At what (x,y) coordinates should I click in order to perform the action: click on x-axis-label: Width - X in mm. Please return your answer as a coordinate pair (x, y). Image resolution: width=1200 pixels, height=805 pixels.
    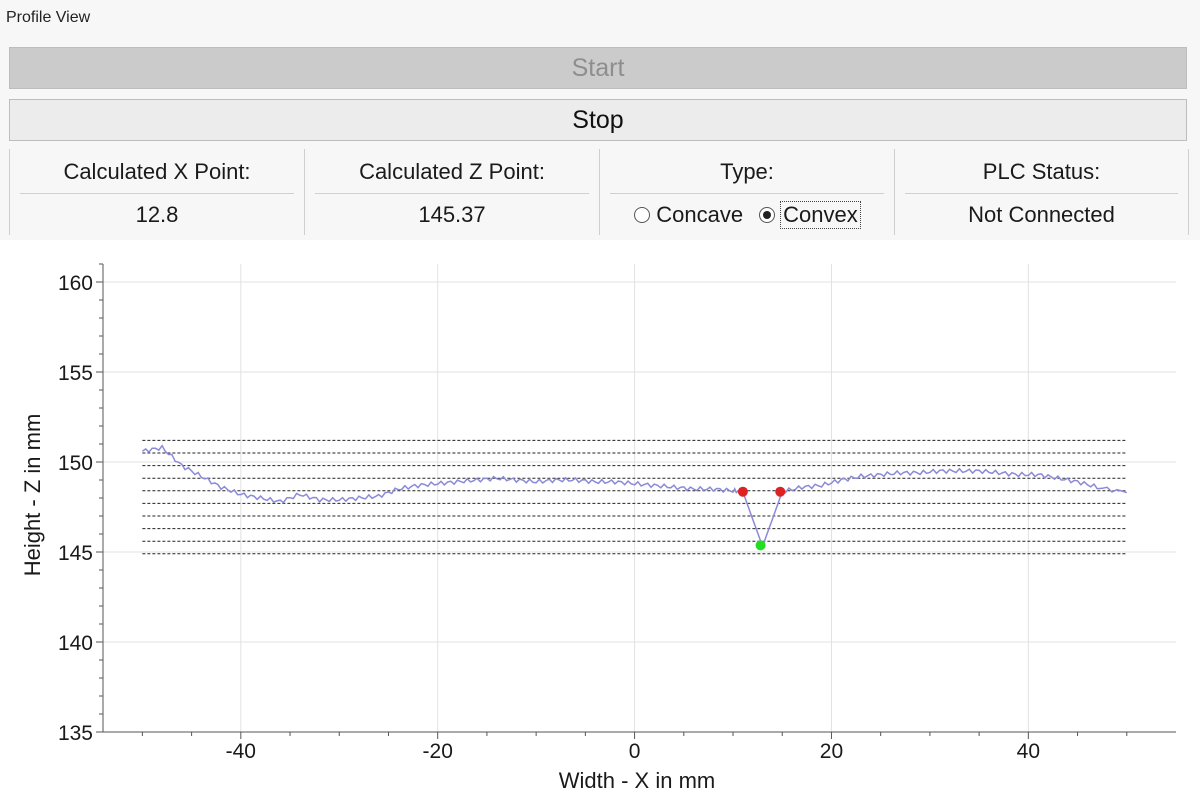
    Looking at the image, I should click on (637, 780).